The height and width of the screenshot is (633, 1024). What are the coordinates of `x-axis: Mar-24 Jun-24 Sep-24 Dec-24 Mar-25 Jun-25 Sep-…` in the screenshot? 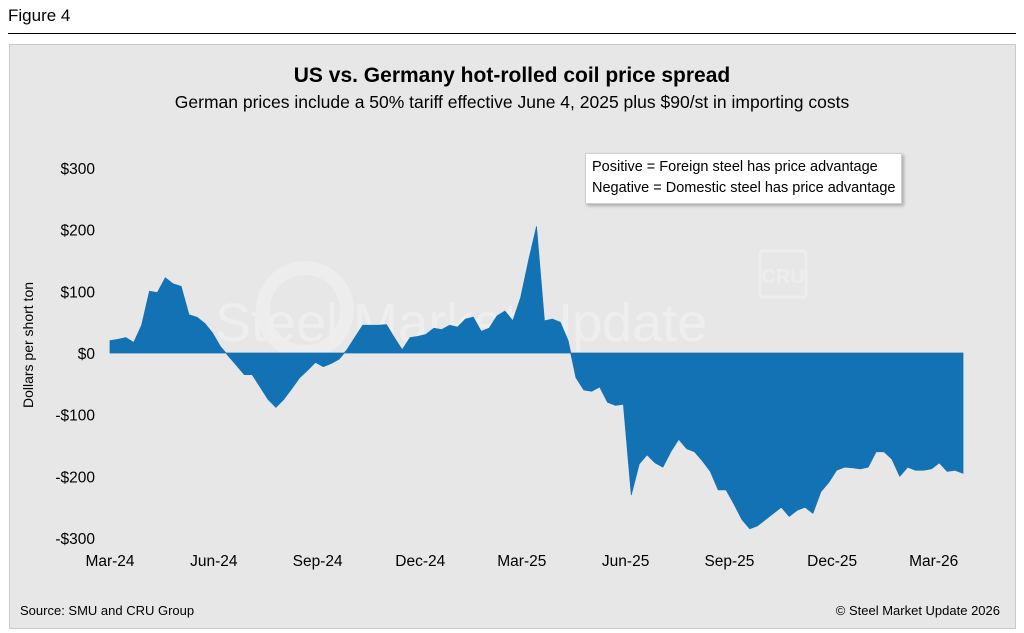 It's located at (521, 561).